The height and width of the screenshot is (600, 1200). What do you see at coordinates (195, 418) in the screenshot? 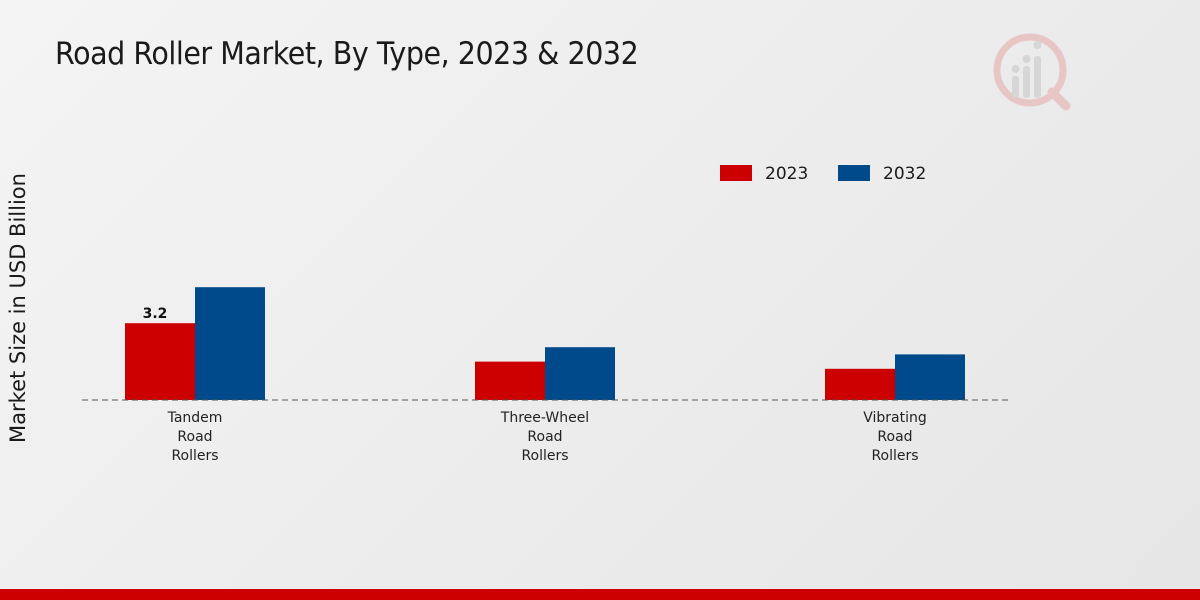
I see `x-tick-label-0-0: Tandem` at bounding box center [195, 418].